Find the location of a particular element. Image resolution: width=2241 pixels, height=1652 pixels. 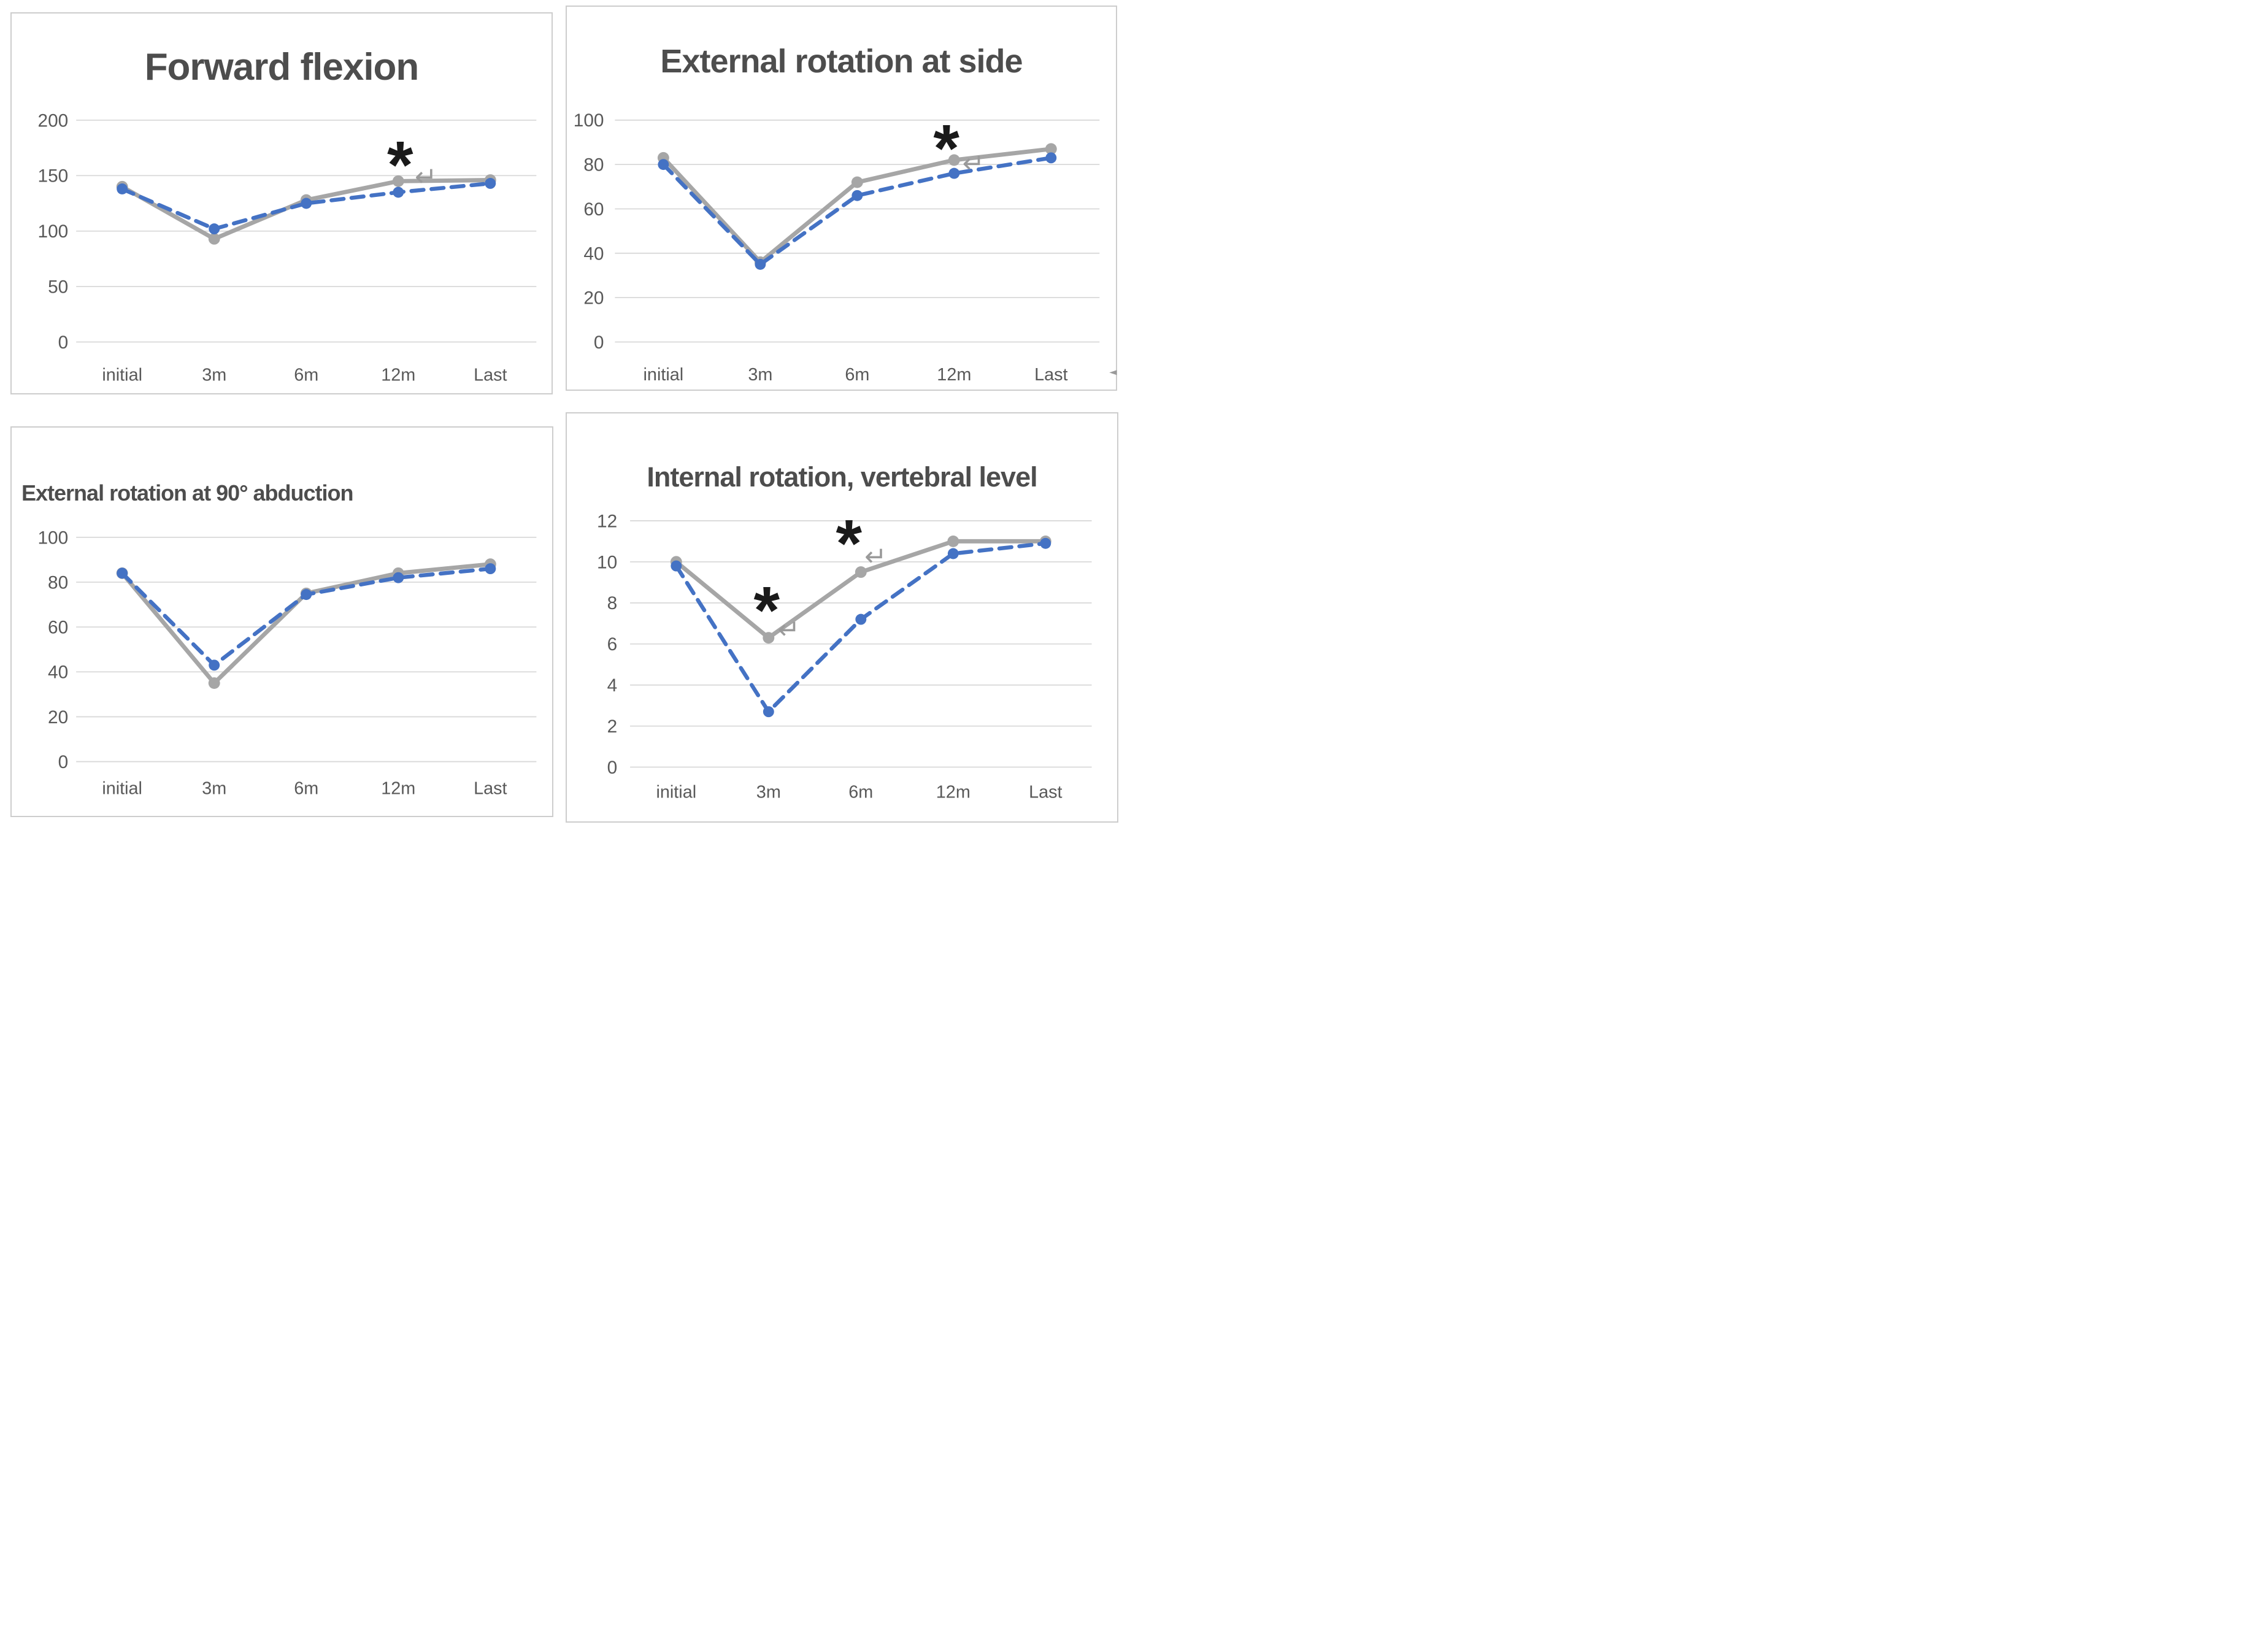

line-chart-external-rotation-90-abduction: 0 20 40 60 80 100 initial 3m 6m 12m Last is located at coordinates (287, 663).